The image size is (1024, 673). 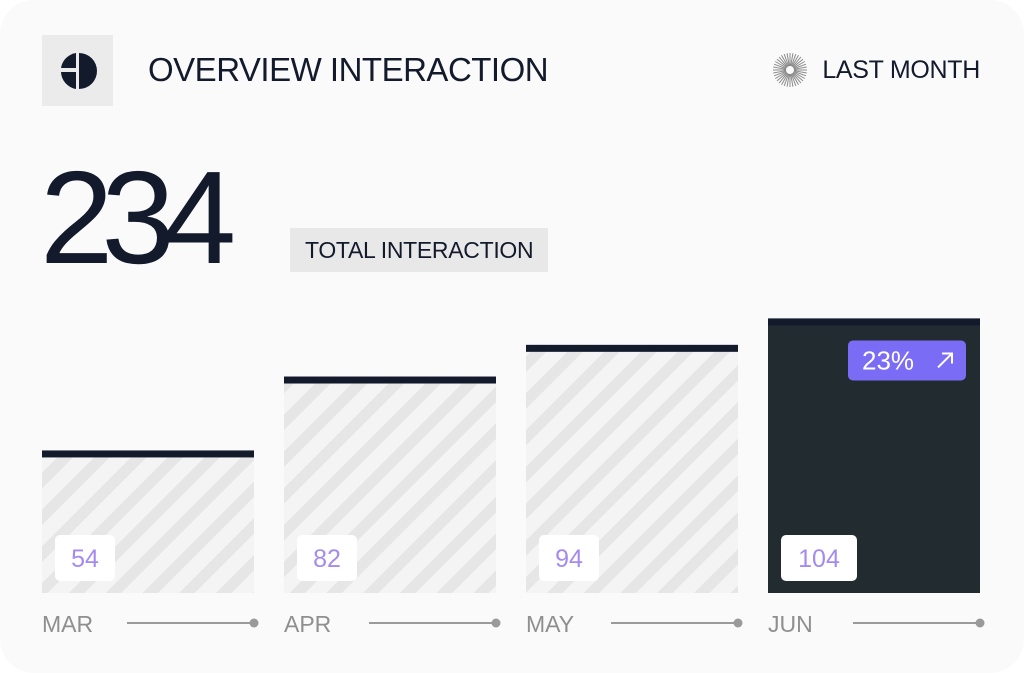 What do you see at coordinates (419, 250) in the screenshot?
I see `total-label-badge: TOTAL INTERACTION` at bounding box center [419, 250].